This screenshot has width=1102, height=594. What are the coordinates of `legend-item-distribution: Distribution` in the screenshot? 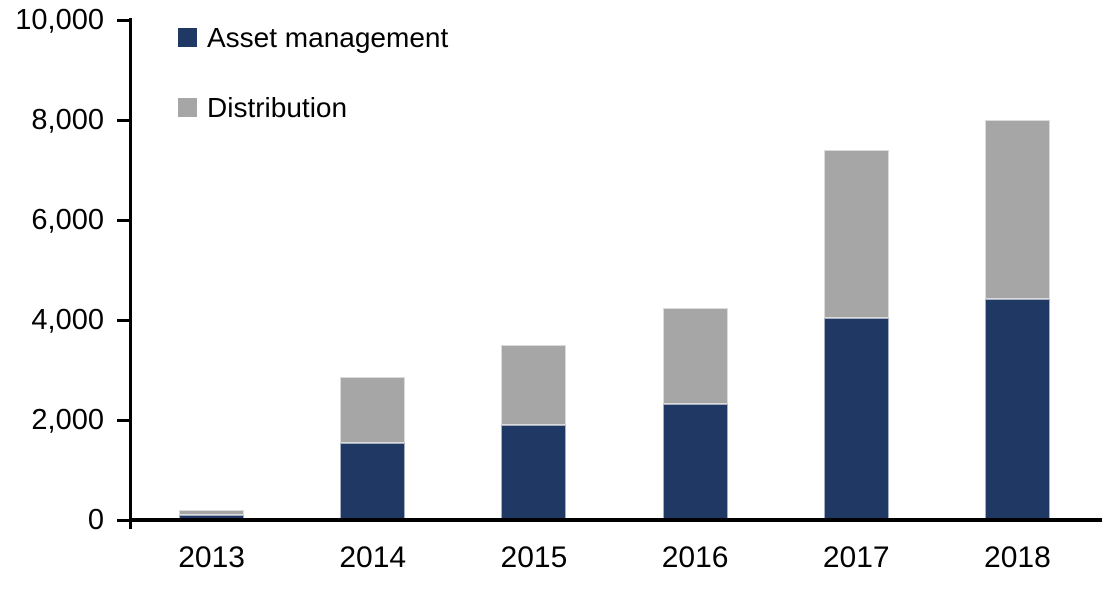 It's located at (313, 107).